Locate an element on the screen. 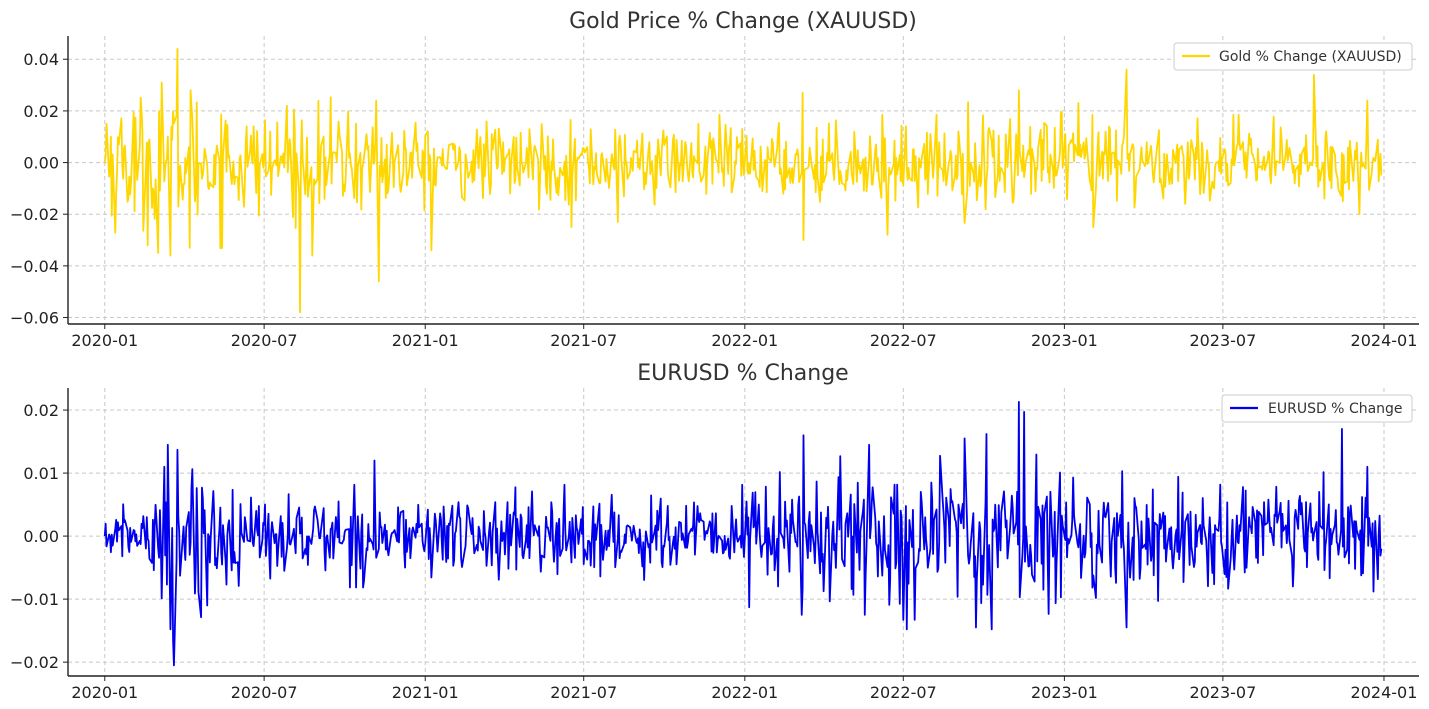 The height and width of the screenshot is (709, 1429). legend-entry: EURUSD % Change is located at coordinates (1335, 409).